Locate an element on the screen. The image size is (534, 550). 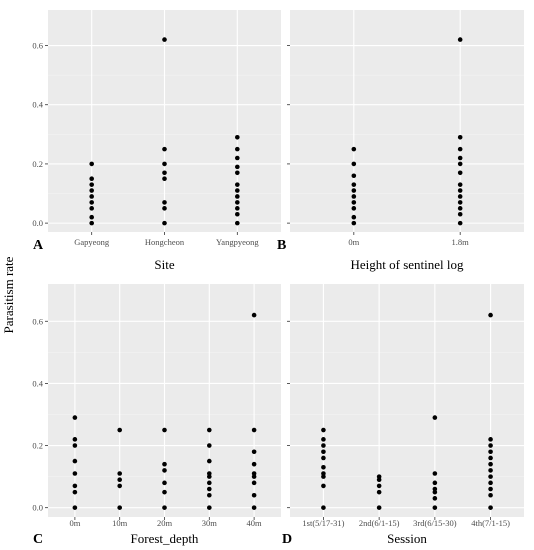
panel-letter: C is located at coordinates (38, 539).